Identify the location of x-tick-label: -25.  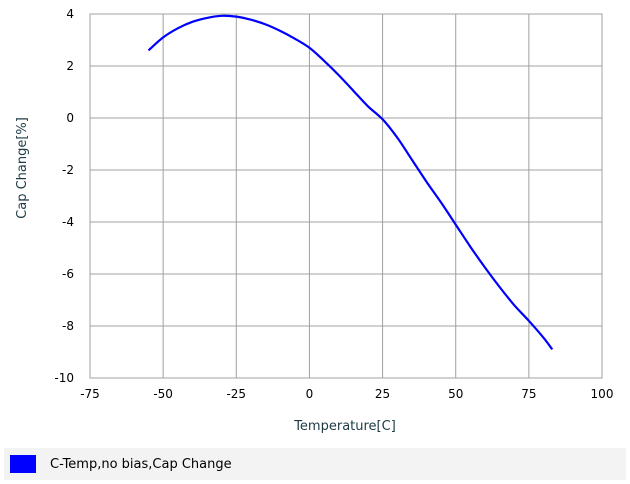
(236, 394).